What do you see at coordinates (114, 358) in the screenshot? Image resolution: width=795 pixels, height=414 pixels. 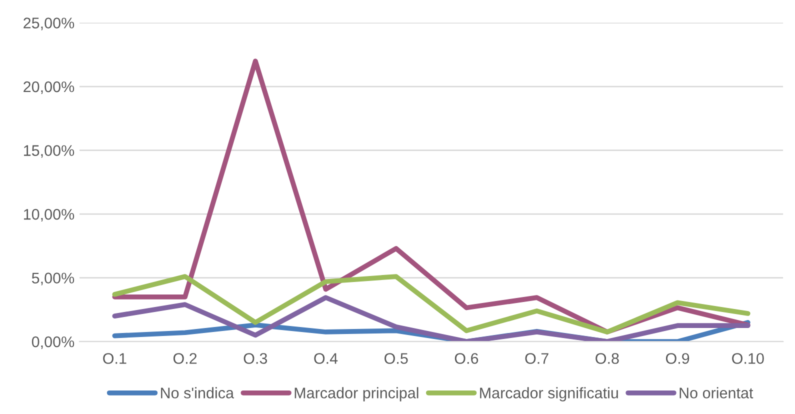 I see `x-tick-label: O.1` at bounding box center [114, 358].